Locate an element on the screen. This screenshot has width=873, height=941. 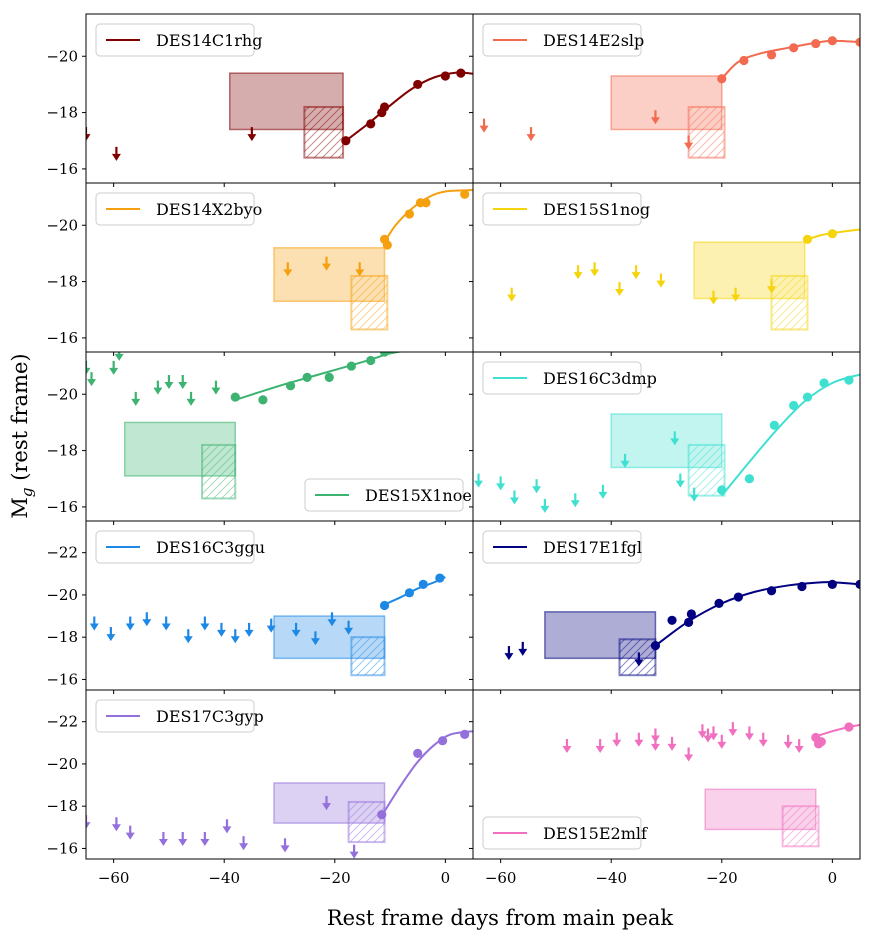
panel-des15s1nog is located at coordinates (683, 279).